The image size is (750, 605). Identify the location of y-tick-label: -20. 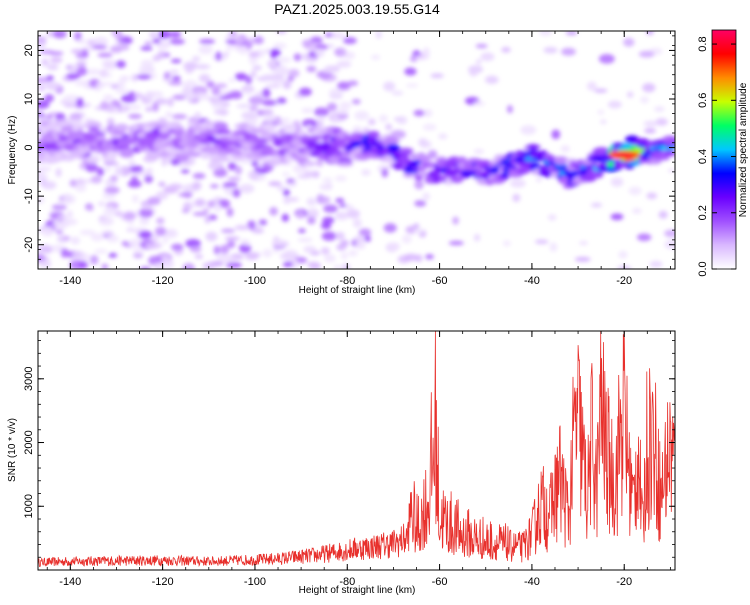
(29, 245).